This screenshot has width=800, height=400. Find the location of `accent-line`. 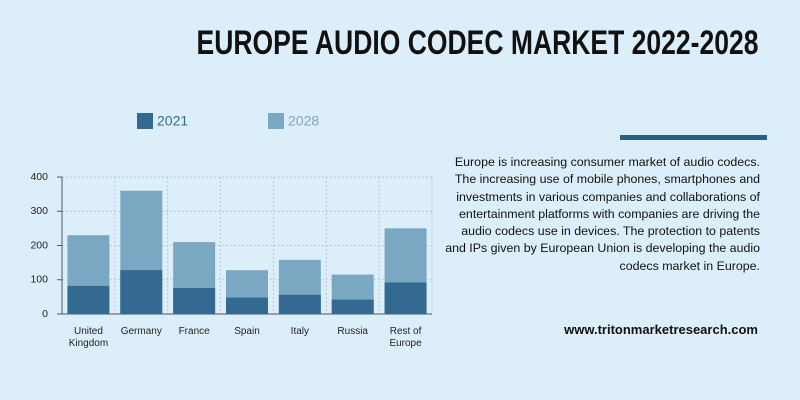

accent-line is located at coordinates (693, 137).